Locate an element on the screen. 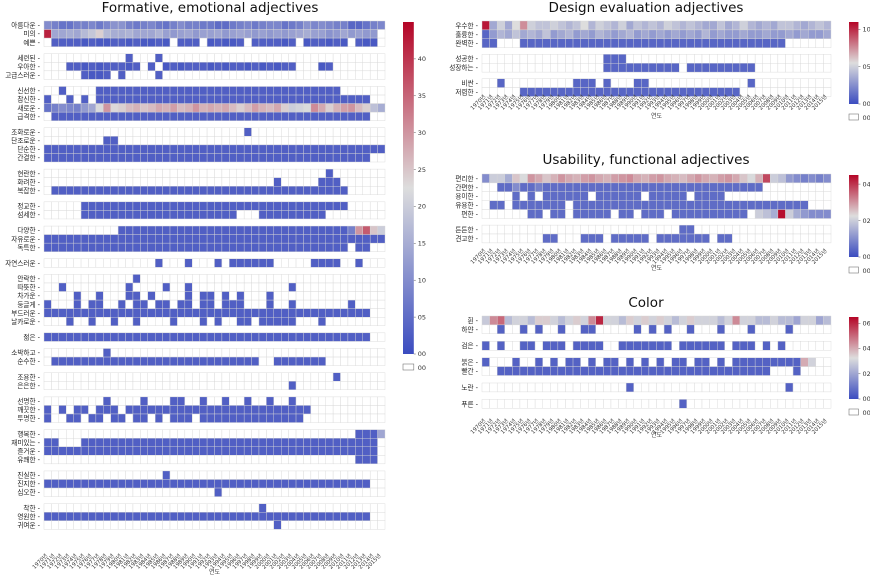 This screenshot has width=870, height=580. row-label: 복잡한 - is located at coordinates (28, 191).